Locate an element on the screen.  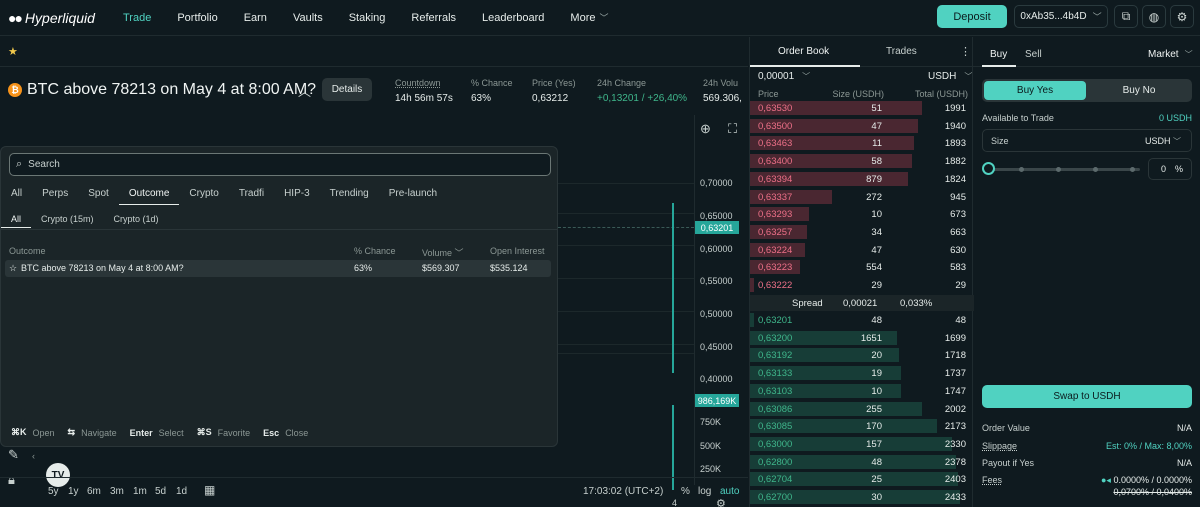
column-volume: Volume ﹀ is located at coordinates (443, 252).